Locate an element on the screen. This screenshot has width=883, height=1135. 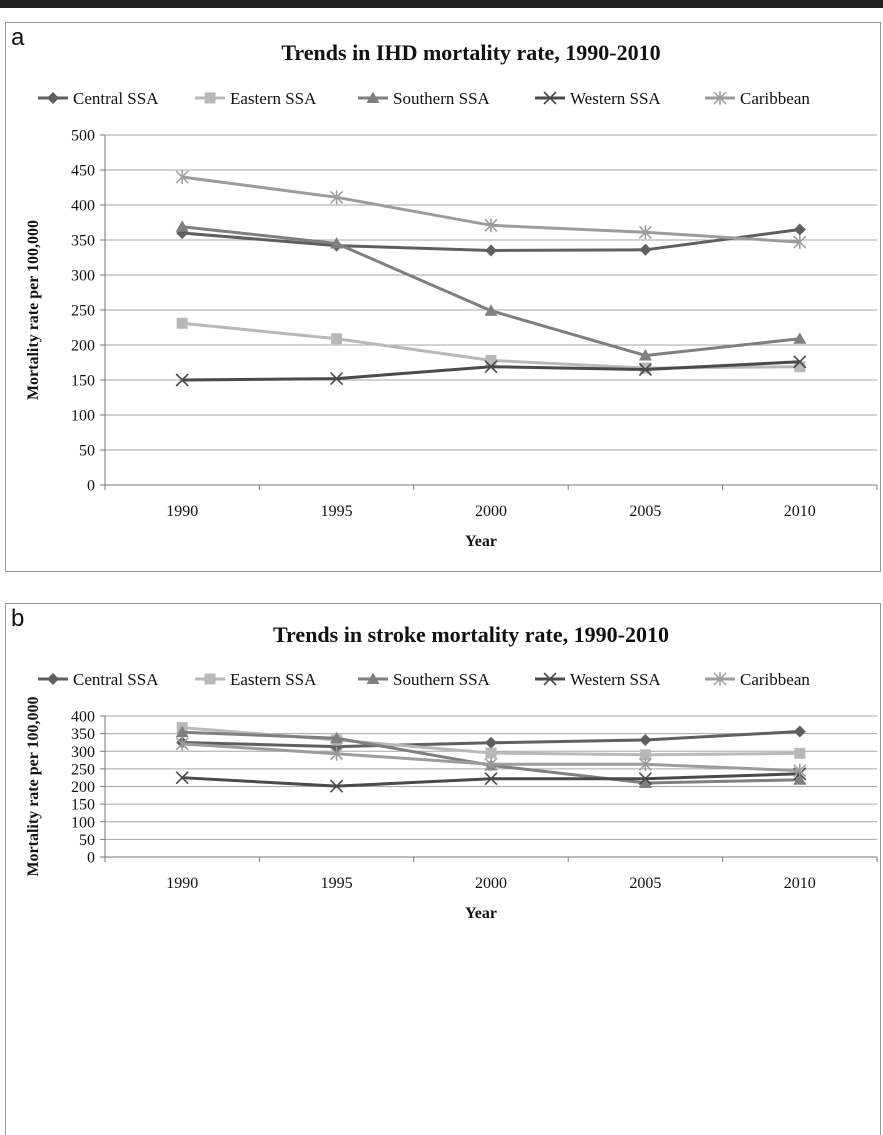
y-tick-label: 100 is located at coordinates (83, 416).